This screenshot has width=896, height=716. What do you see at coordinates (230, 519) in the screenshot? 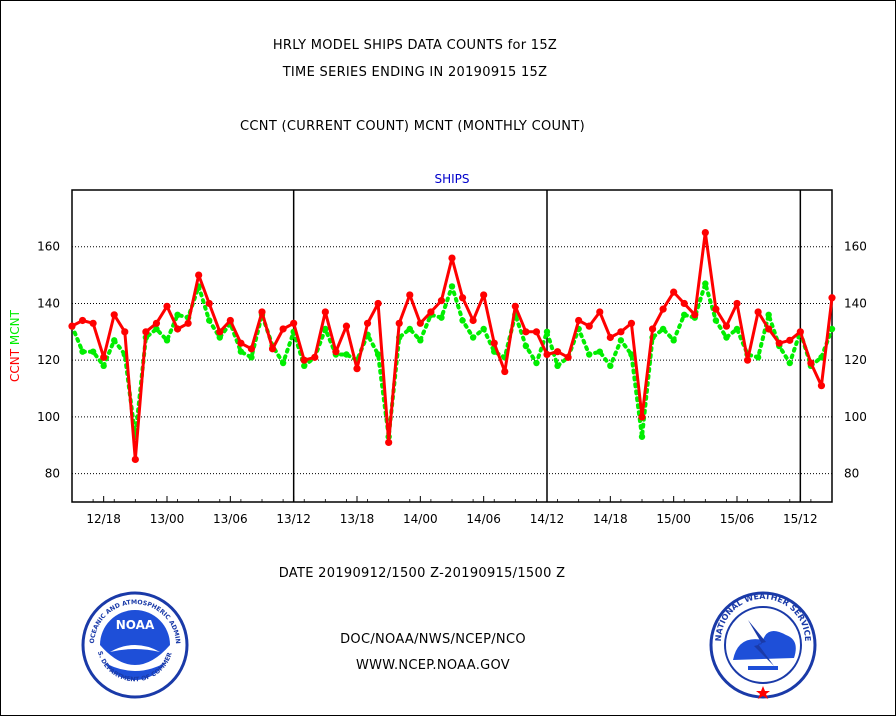
I see `x-tick-label-2: 13/06` at bounding box center [230, 519].